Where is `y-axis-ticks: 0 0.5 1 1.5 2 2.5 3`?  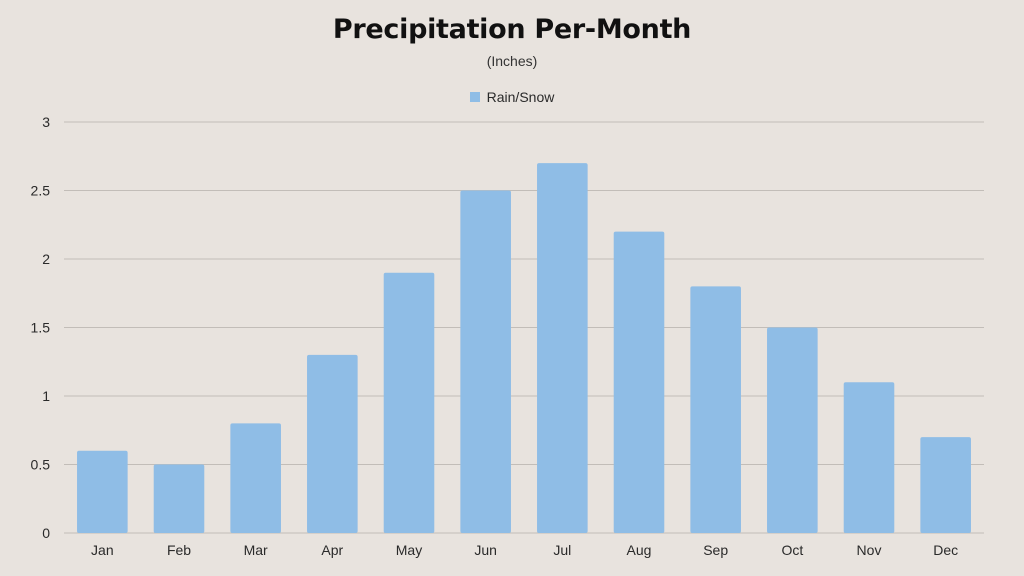 y-axis-ticks: 0 0.5 1 1.5 2 2.5 3 is located at coordinates (41, 327).